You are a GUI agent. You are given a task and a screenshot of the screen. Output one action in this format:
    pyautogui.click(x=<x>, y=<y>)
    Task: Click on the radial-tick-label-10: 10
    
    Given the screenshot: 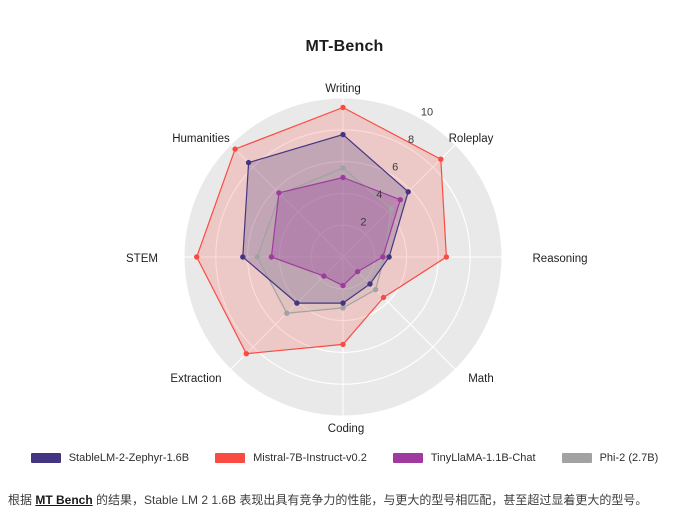 What is the action you would take?
    pyautogui.click(x=427, y=113)
    